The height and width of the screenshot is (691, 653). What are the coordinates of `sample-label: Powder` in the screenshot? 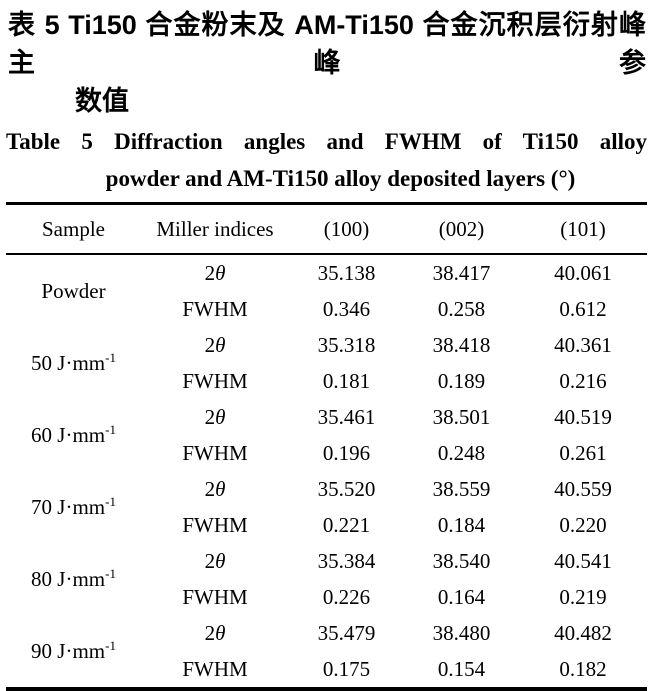 It's located at (73, 290).